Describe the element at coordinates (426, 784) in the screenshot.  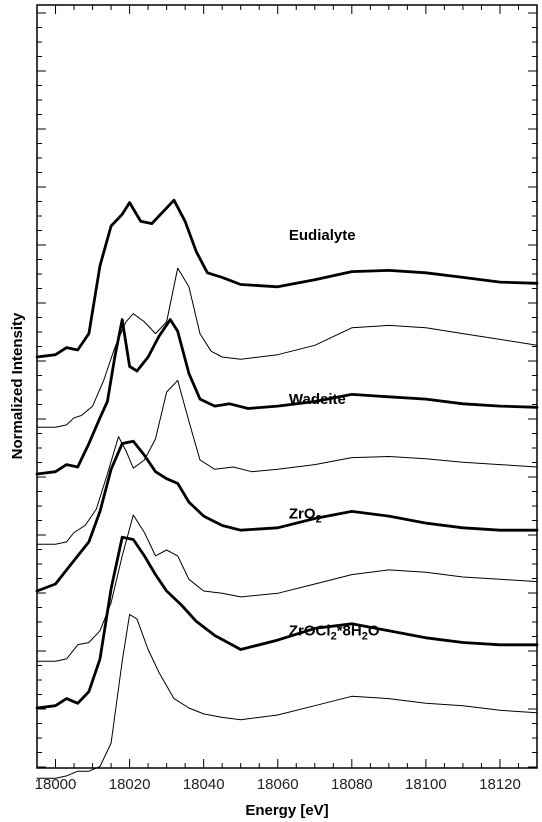
I see `x-tick-label-18100: 18100` at that location.